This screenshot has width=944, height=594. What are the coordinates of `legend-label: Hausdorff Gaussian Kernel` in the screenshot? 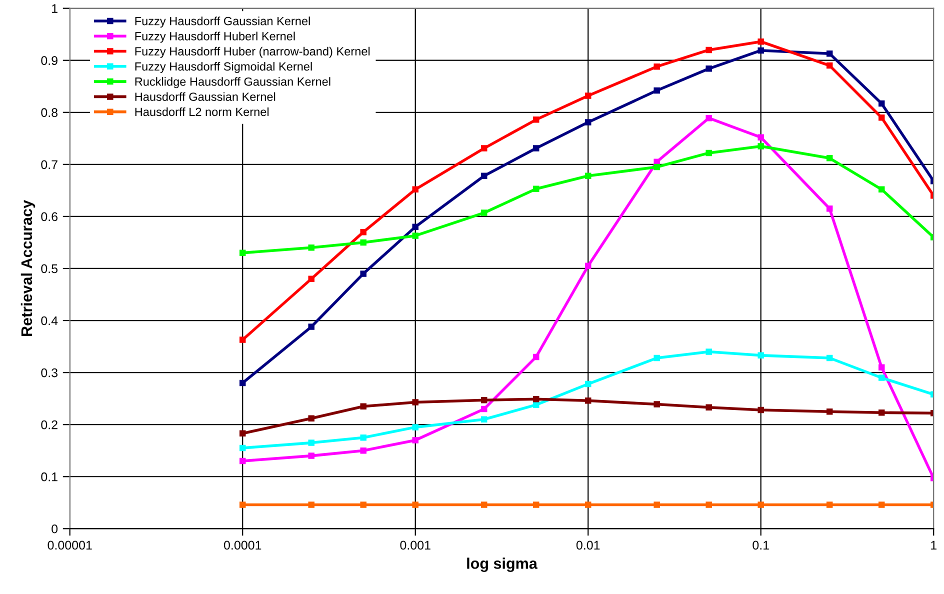 It's located at (205, 96).